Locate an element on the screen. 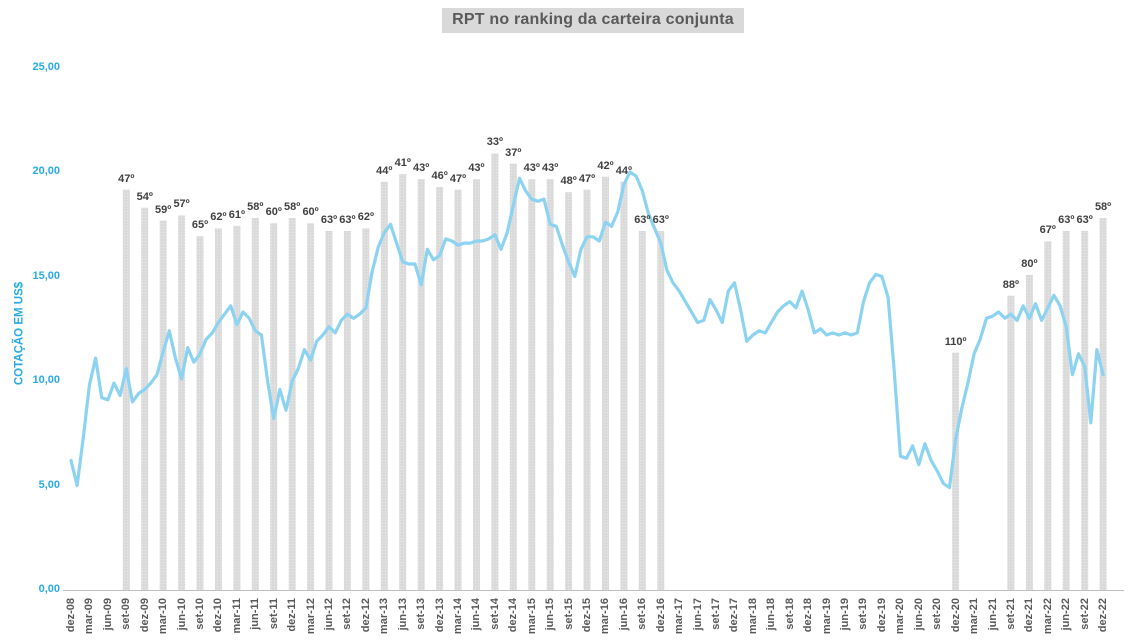 The image size is (1136, 643). x-tick-label: mar-11 is located at coordinates (236, 616).